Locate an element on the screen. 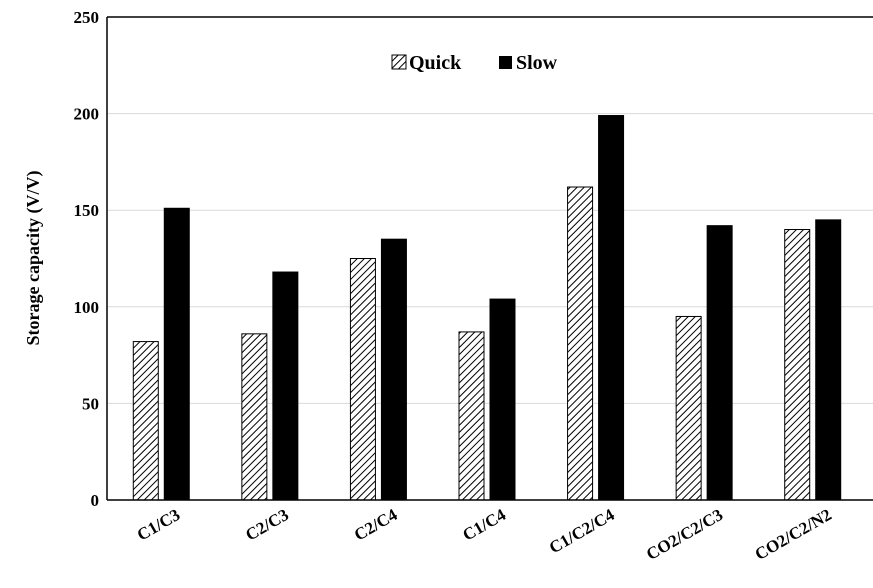 This screenshot has width=873, height=588. x-tick-label: CO2/C2/C3 is located at coordinates (684, 534).